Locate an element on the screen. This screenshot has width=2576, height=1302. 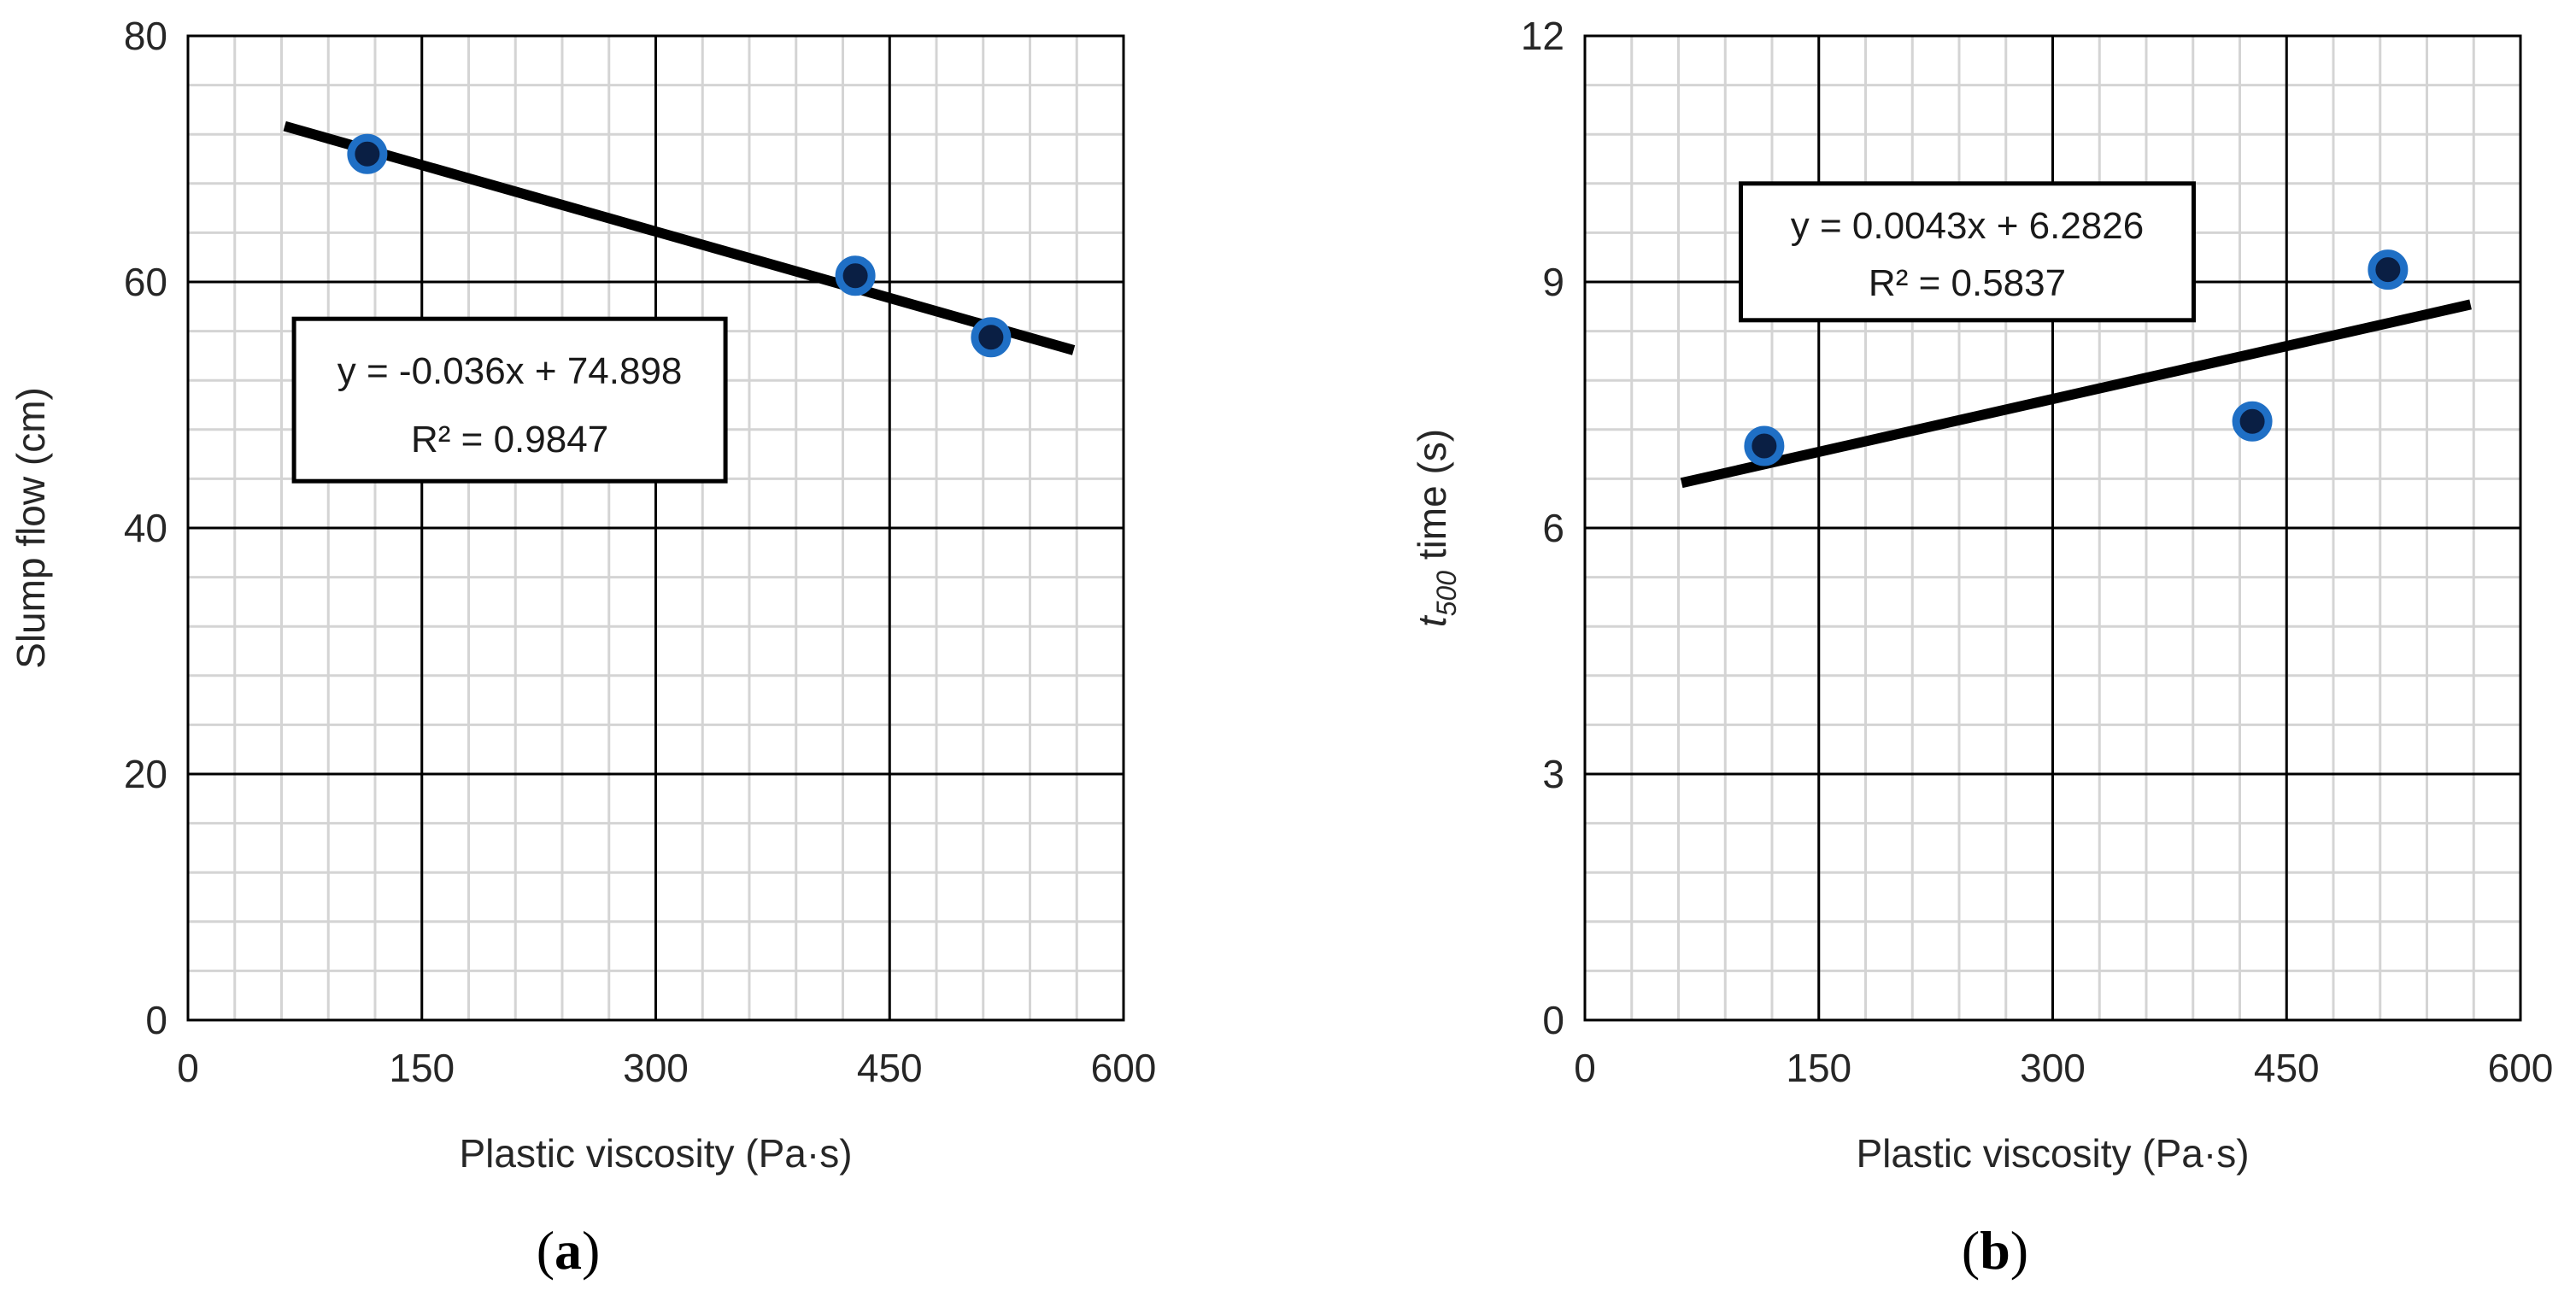
y-tick-label: 3 is located at coordinates (1553, 774).